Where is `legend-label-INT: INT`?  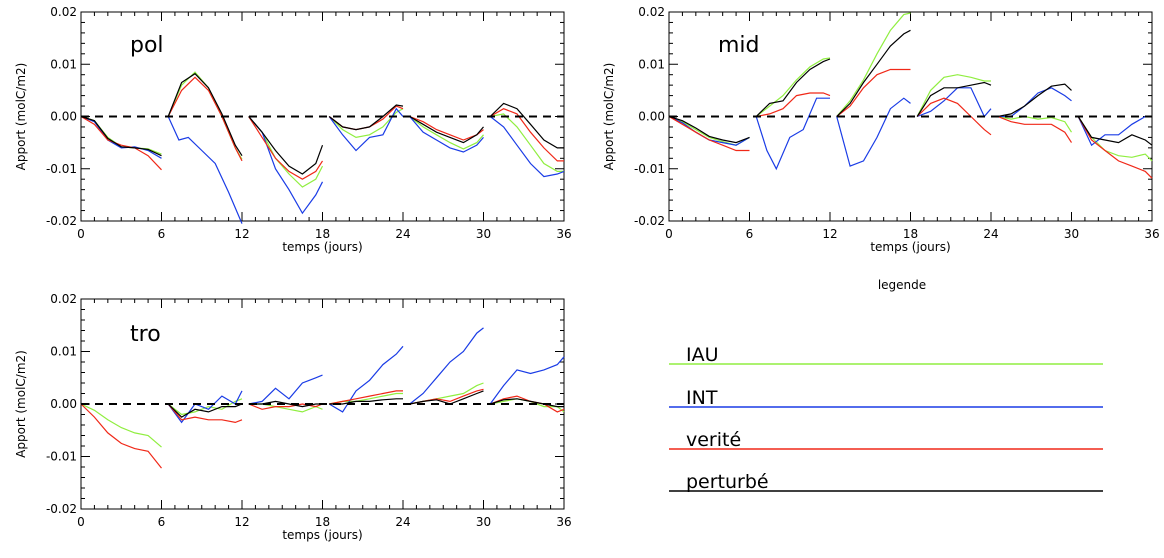 legend-label-INT: INT is located at coordinates (702, 398).